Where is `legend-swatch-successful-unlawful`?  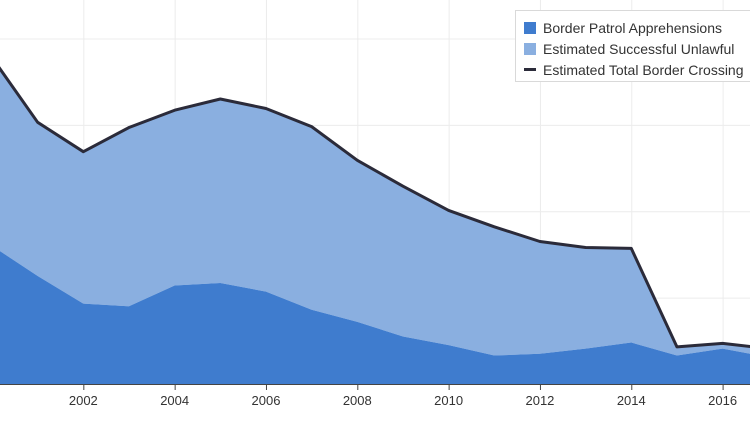 legend-swatch-successful-unlawful is located at coordinates (530, 48).